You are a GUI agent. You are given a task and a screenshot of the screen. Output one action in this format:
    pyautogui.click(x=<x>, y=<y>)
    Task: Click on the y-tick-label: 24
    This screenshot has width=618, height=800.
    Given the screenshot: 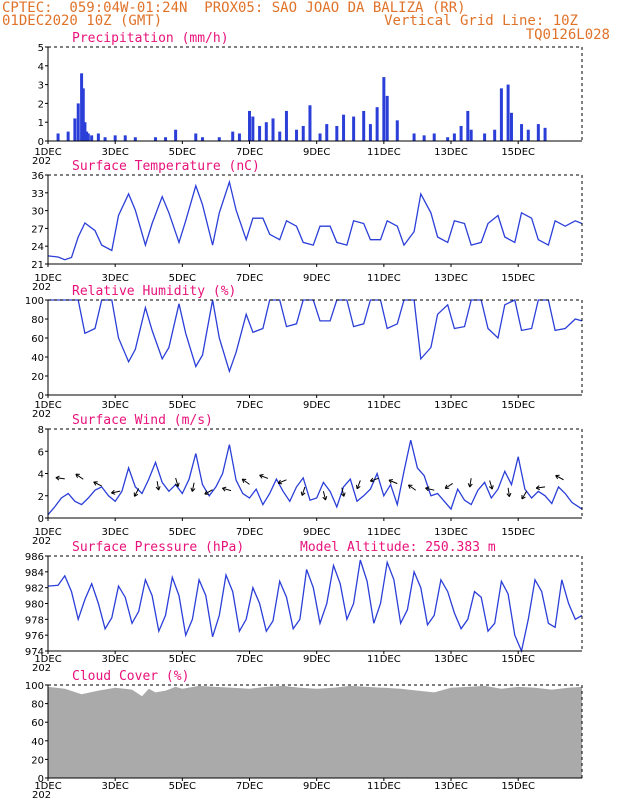 What is the action you would take?
    pyautogui.click(x=37, y=247)
    